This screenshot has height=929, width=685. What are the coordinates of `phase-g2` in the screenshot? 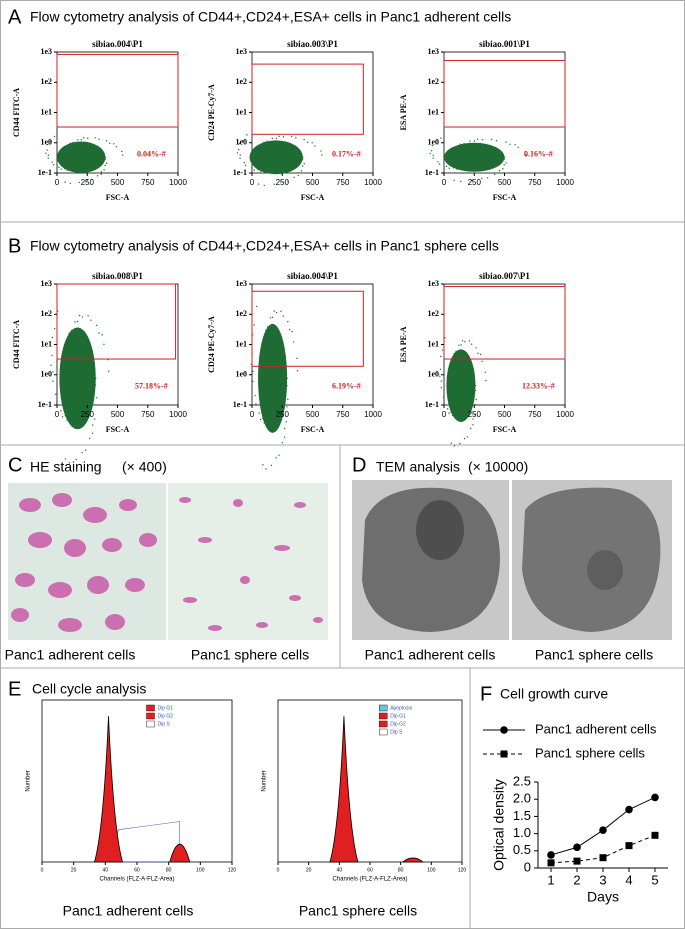 It's located at (180, 853).